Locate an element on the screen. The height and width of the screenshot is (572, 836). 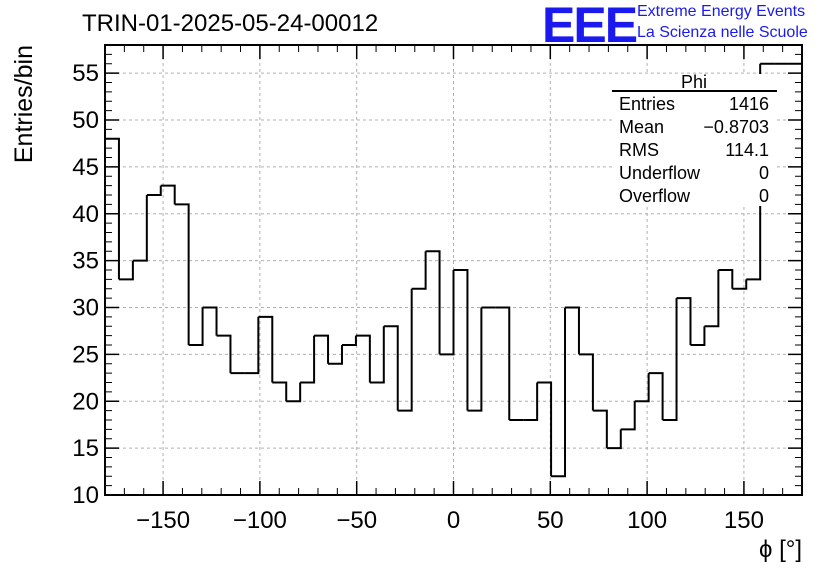
y-axis-label: Entries/bin is located at coordinates (24, 104).